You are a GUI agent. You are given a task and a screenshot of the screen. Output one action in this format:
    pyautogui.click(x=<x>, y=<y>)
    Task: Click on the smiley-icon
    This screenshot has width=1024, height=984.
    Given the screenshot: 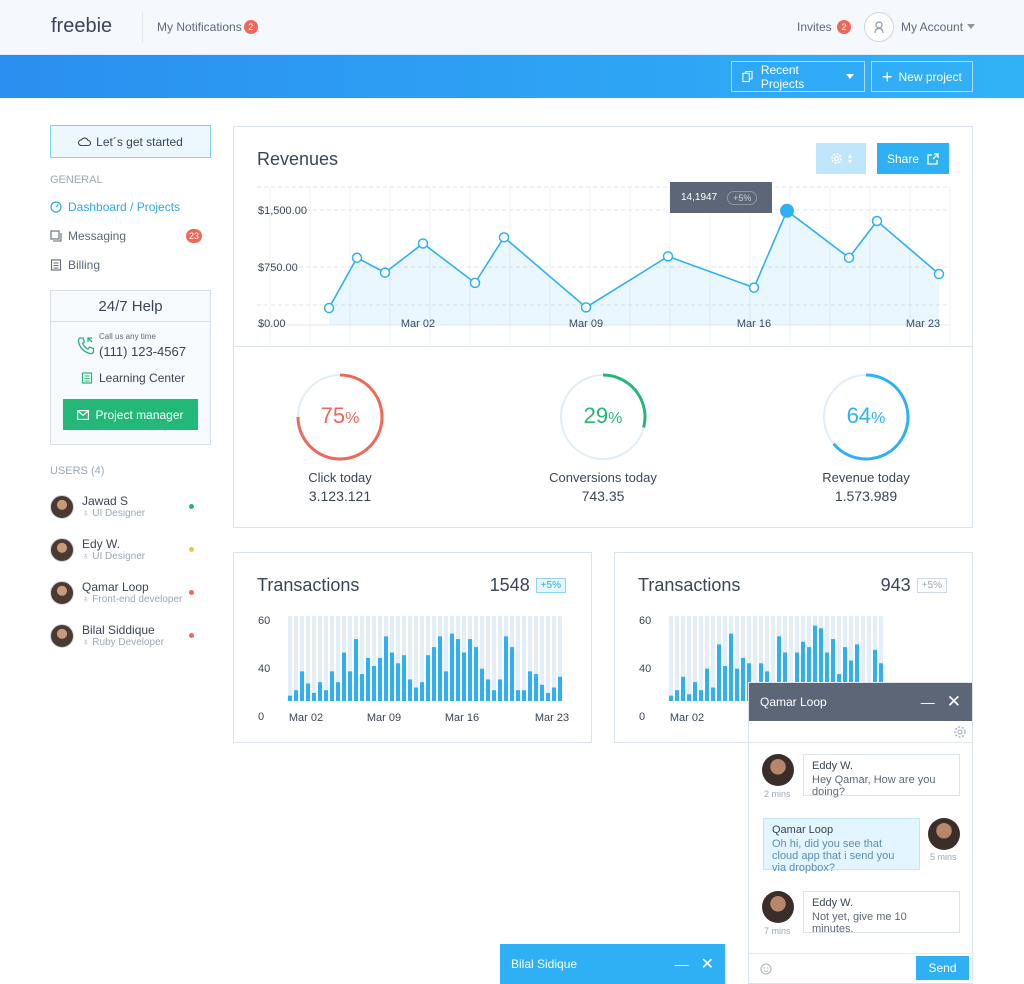 What is the action you would take?
    pyautogui.click(x=766, y=969)
    